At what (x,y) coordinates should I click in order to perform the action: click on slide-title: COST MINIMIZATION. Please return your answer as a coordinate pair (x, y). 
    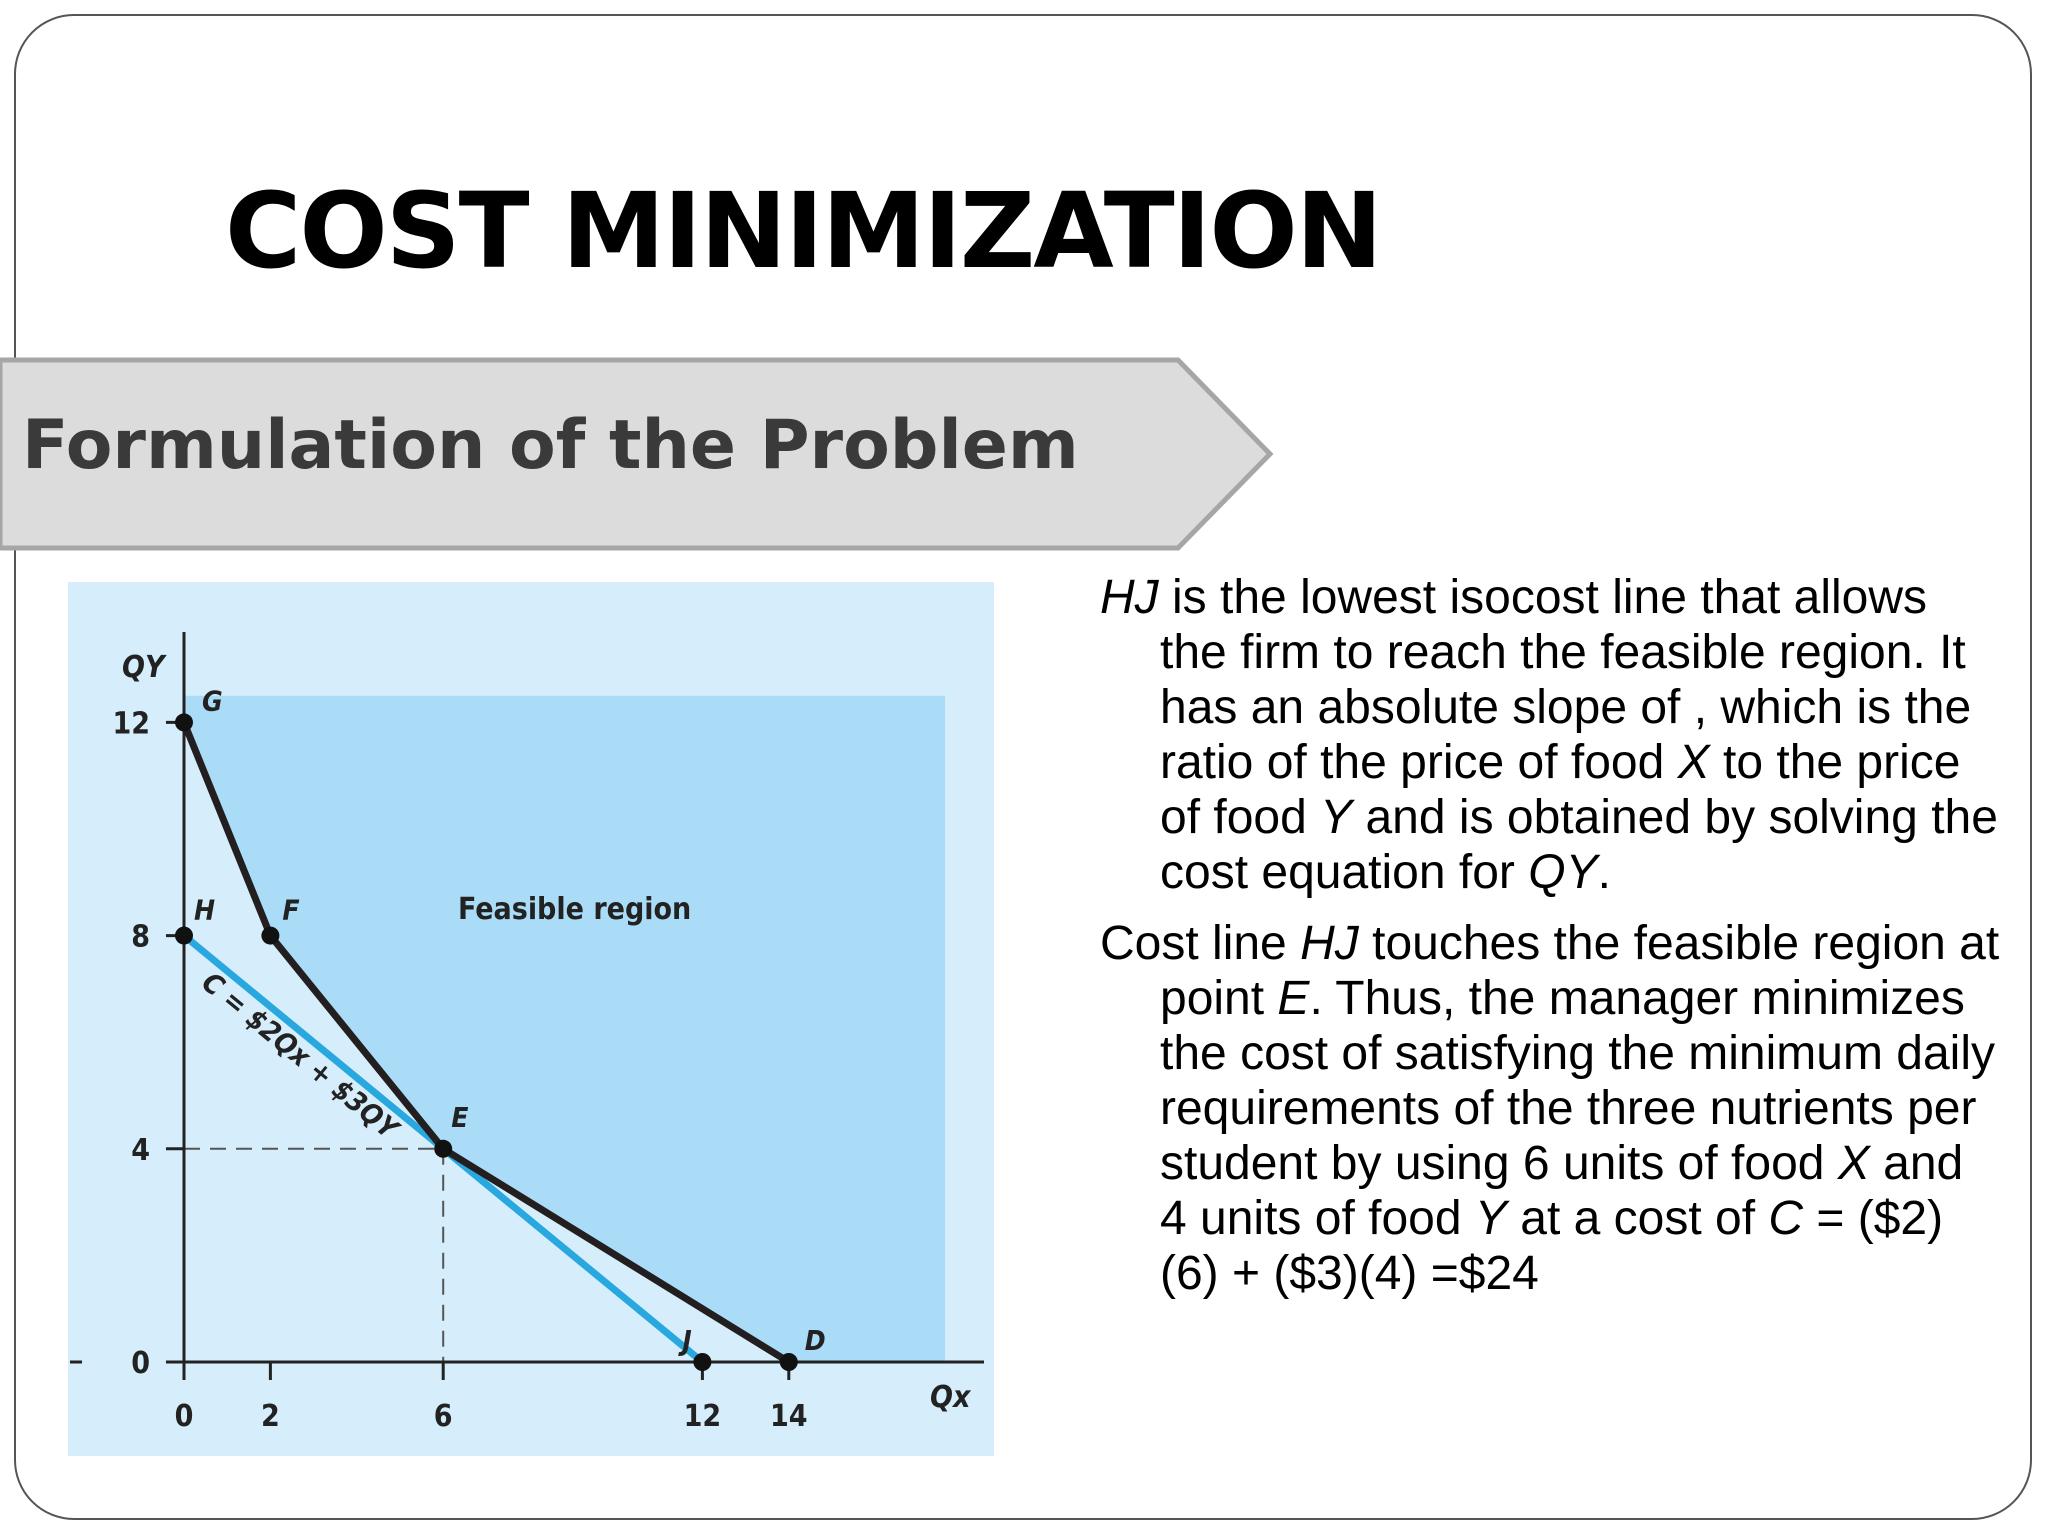
    Looking at the image, I should click on (804, 231).